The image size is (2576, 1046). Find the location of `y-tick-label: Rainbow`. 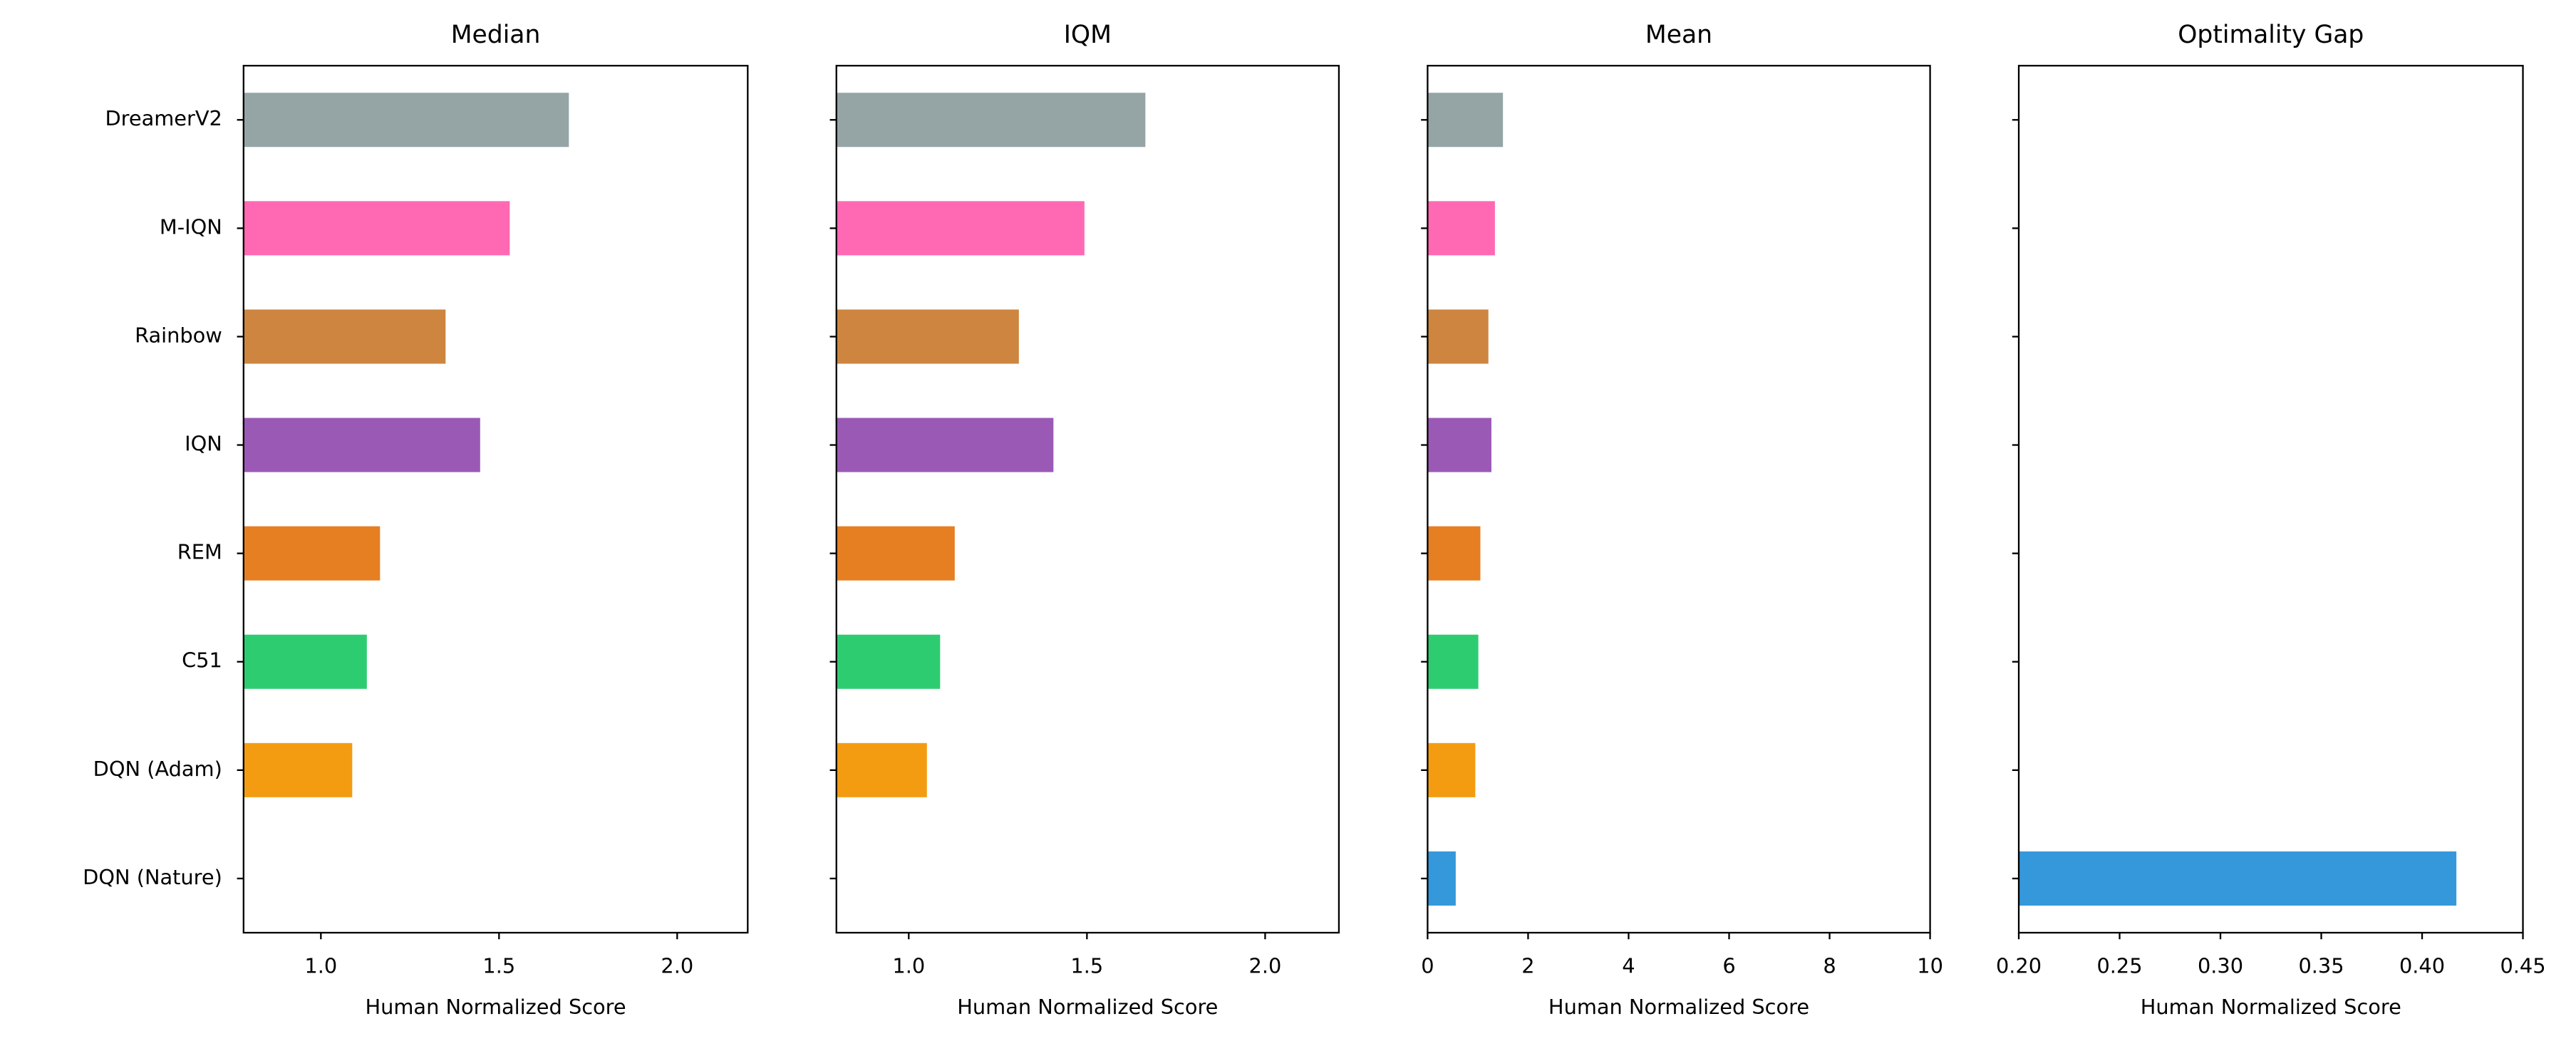

y-tick-label: Rainbow is located at coordinates (179, 335).